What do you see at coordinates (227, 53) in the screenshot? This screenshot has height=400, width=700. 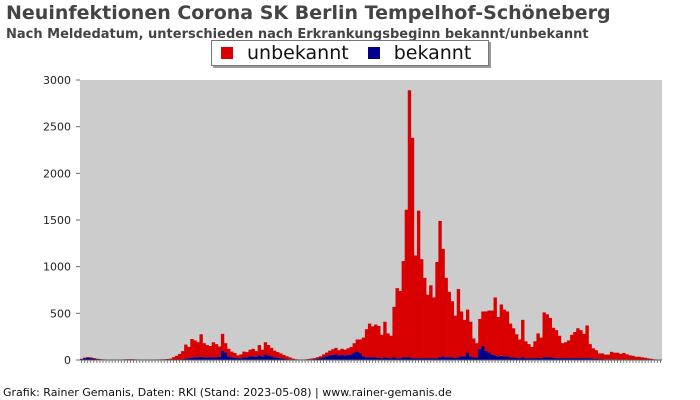 I see `legend-swatch-unbekannt` at bounding box center [227, 53].